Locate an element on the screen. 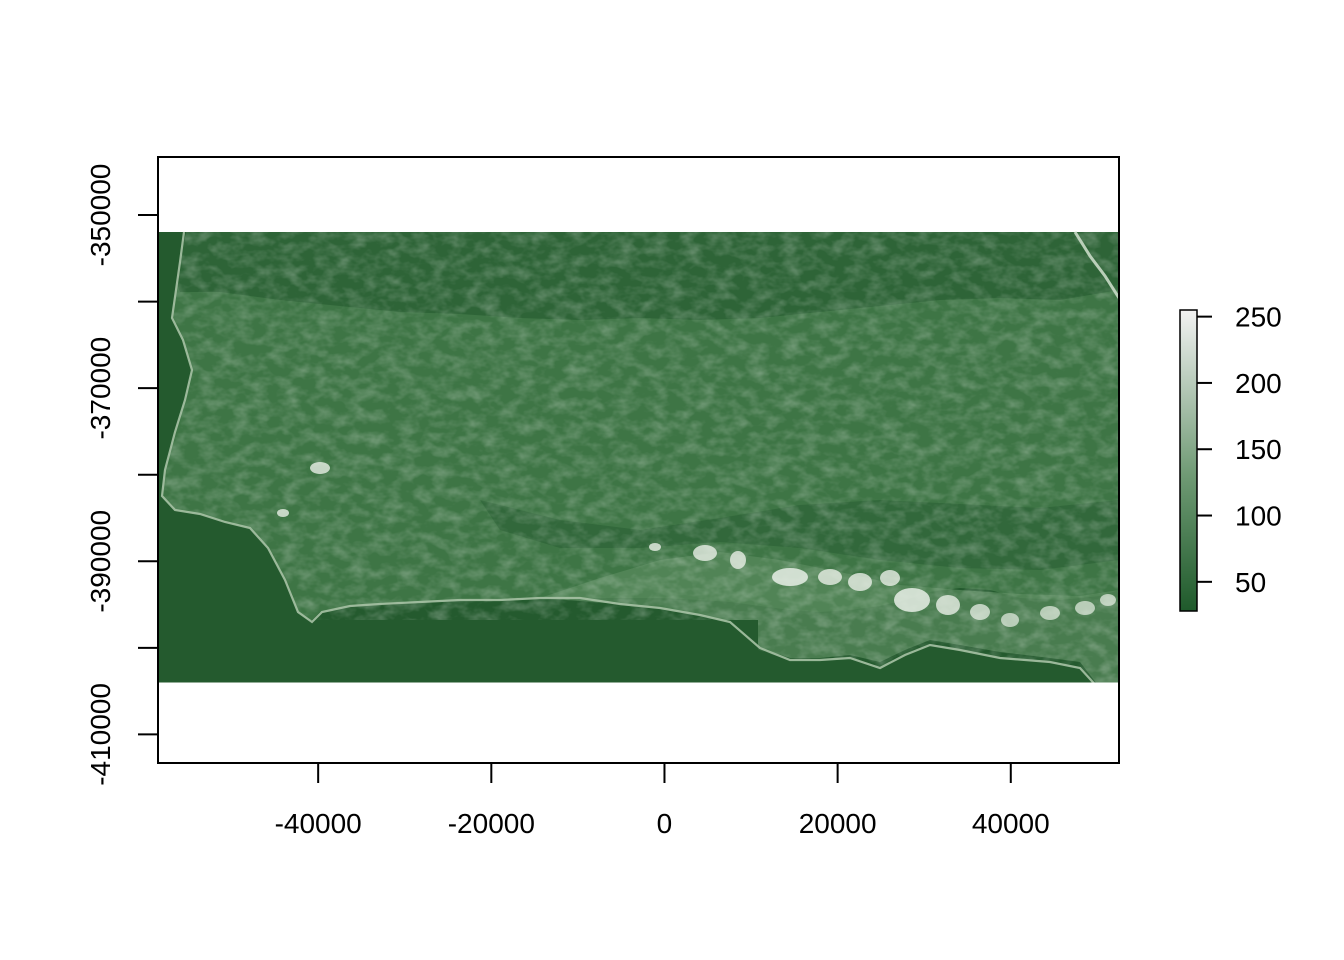 This screenshot has width=1344, height=960. coastline-northeast is located at coordinates (1096, 265).